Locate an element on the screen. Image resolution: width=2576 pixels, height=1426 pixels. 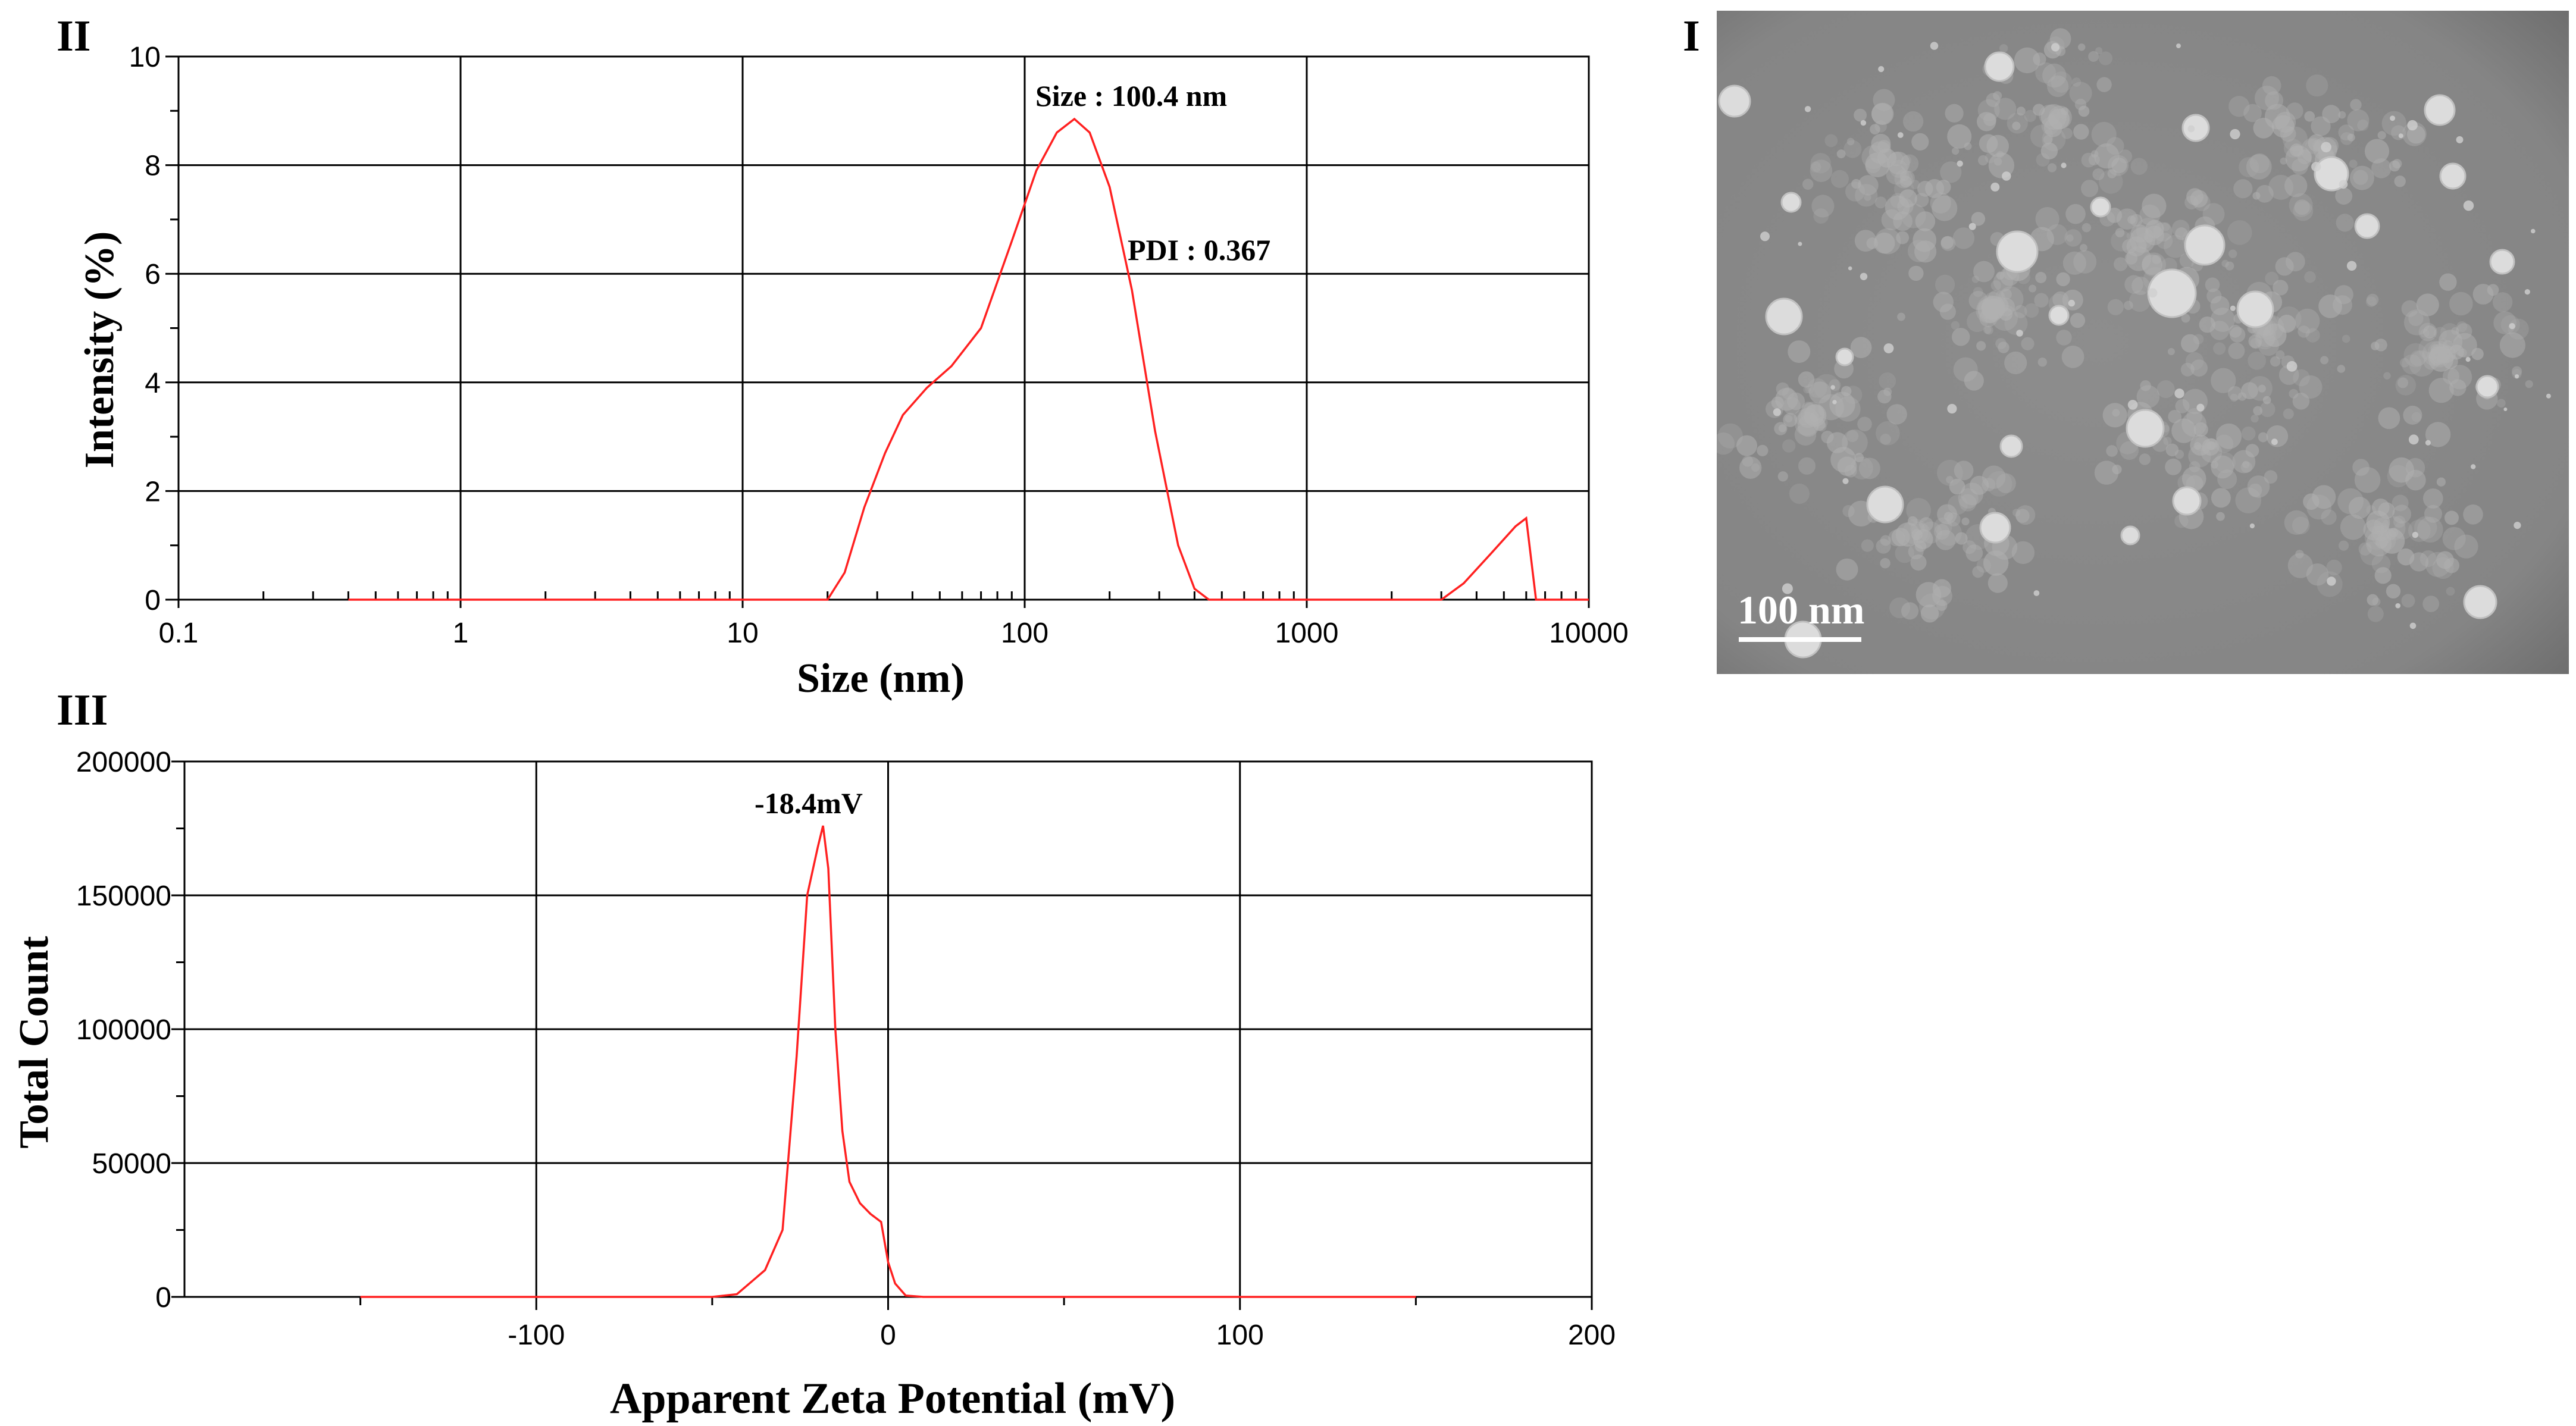
tem-nanoparticles is located at coordinates (2134, 350).